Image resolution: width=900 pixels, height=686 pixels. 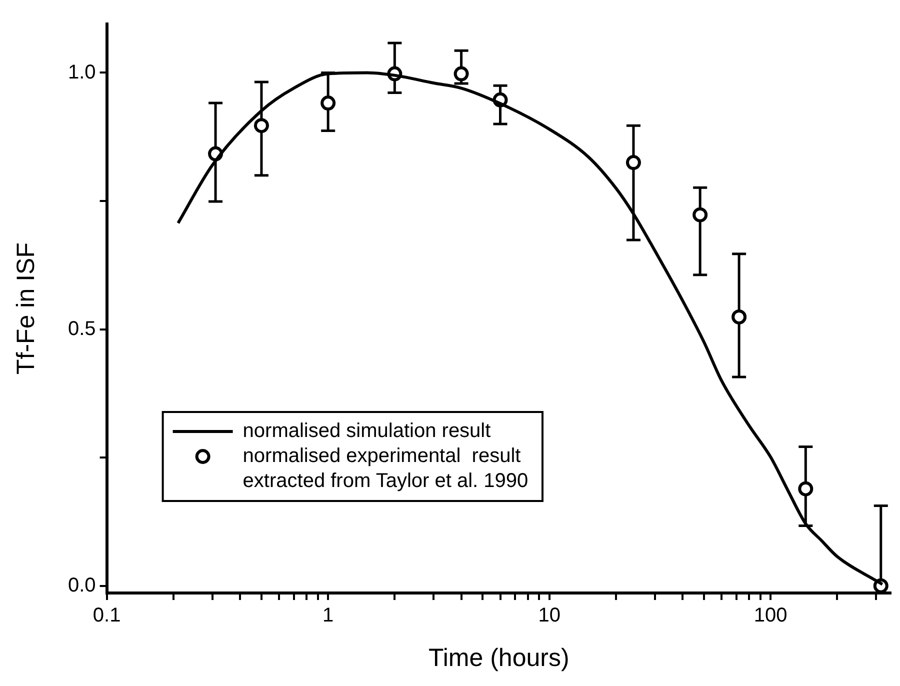 I want to click on x-tick-label: 10, so click(x=549, y=615).